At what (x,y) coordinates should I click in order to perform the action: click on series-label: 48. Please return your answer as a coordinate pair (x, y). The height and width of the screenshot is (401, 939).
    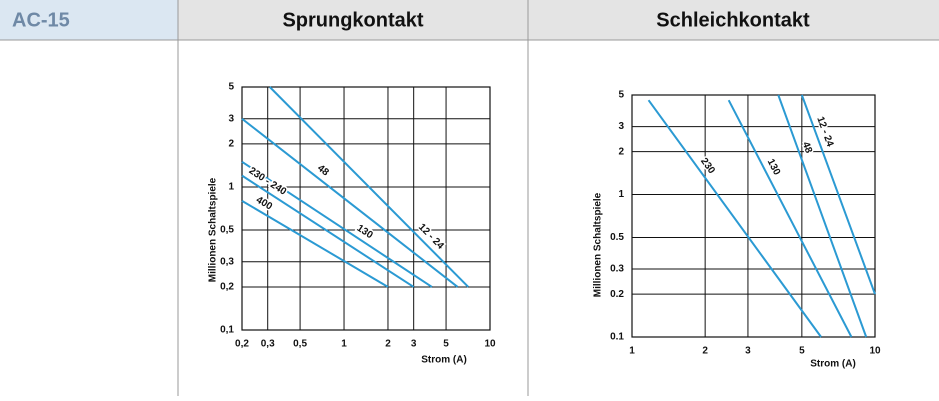
    Looking at the image, I should click on (323, 171).